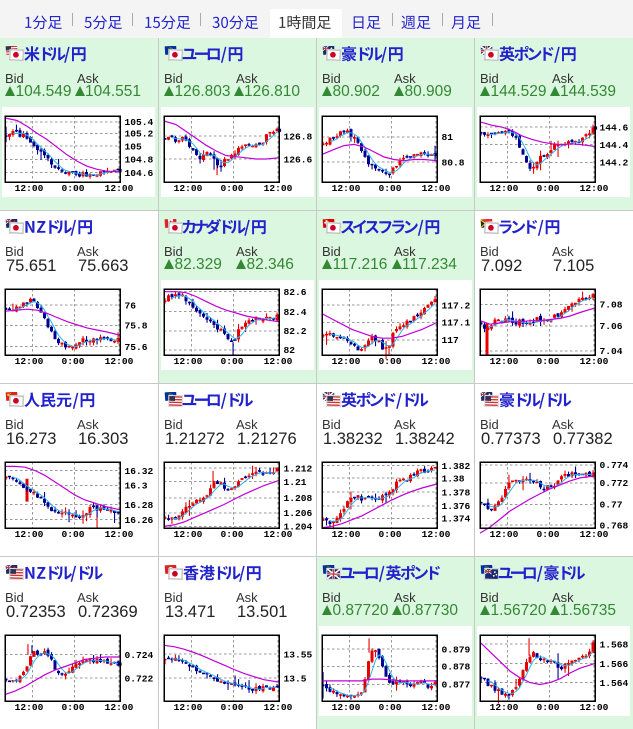 The width and height of the screenshot is (633, 729). I want to click on svg-text: 16.32, so click(139, 471).